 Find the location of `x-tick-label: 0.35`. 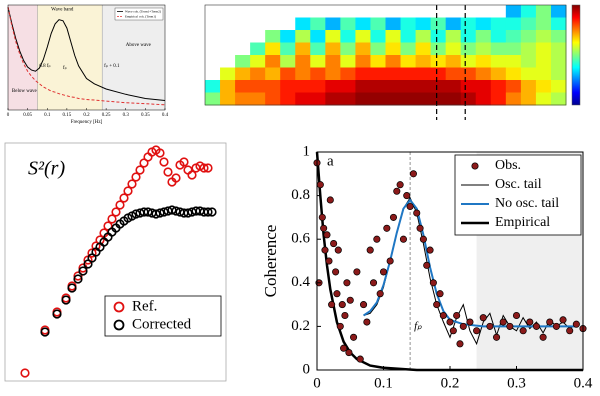

x-tick-label: 0.35 is located at coordinates (145, 115).